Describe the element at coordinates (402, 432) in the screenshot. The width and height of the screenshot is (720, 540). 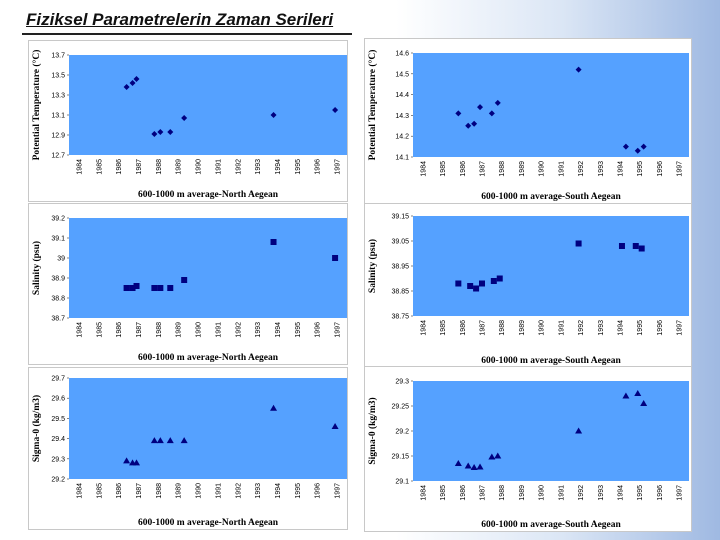
I see `y-tick-label: 29.2` at that location.